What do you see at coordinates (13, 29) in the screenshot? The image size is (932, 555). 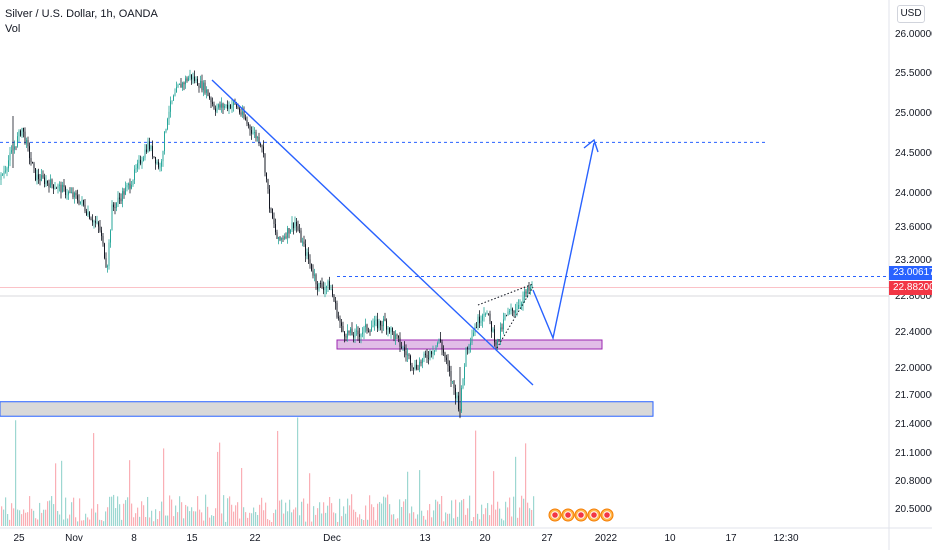 I see `volume-indicator-label: Vol` at bounding box center [13, 29].